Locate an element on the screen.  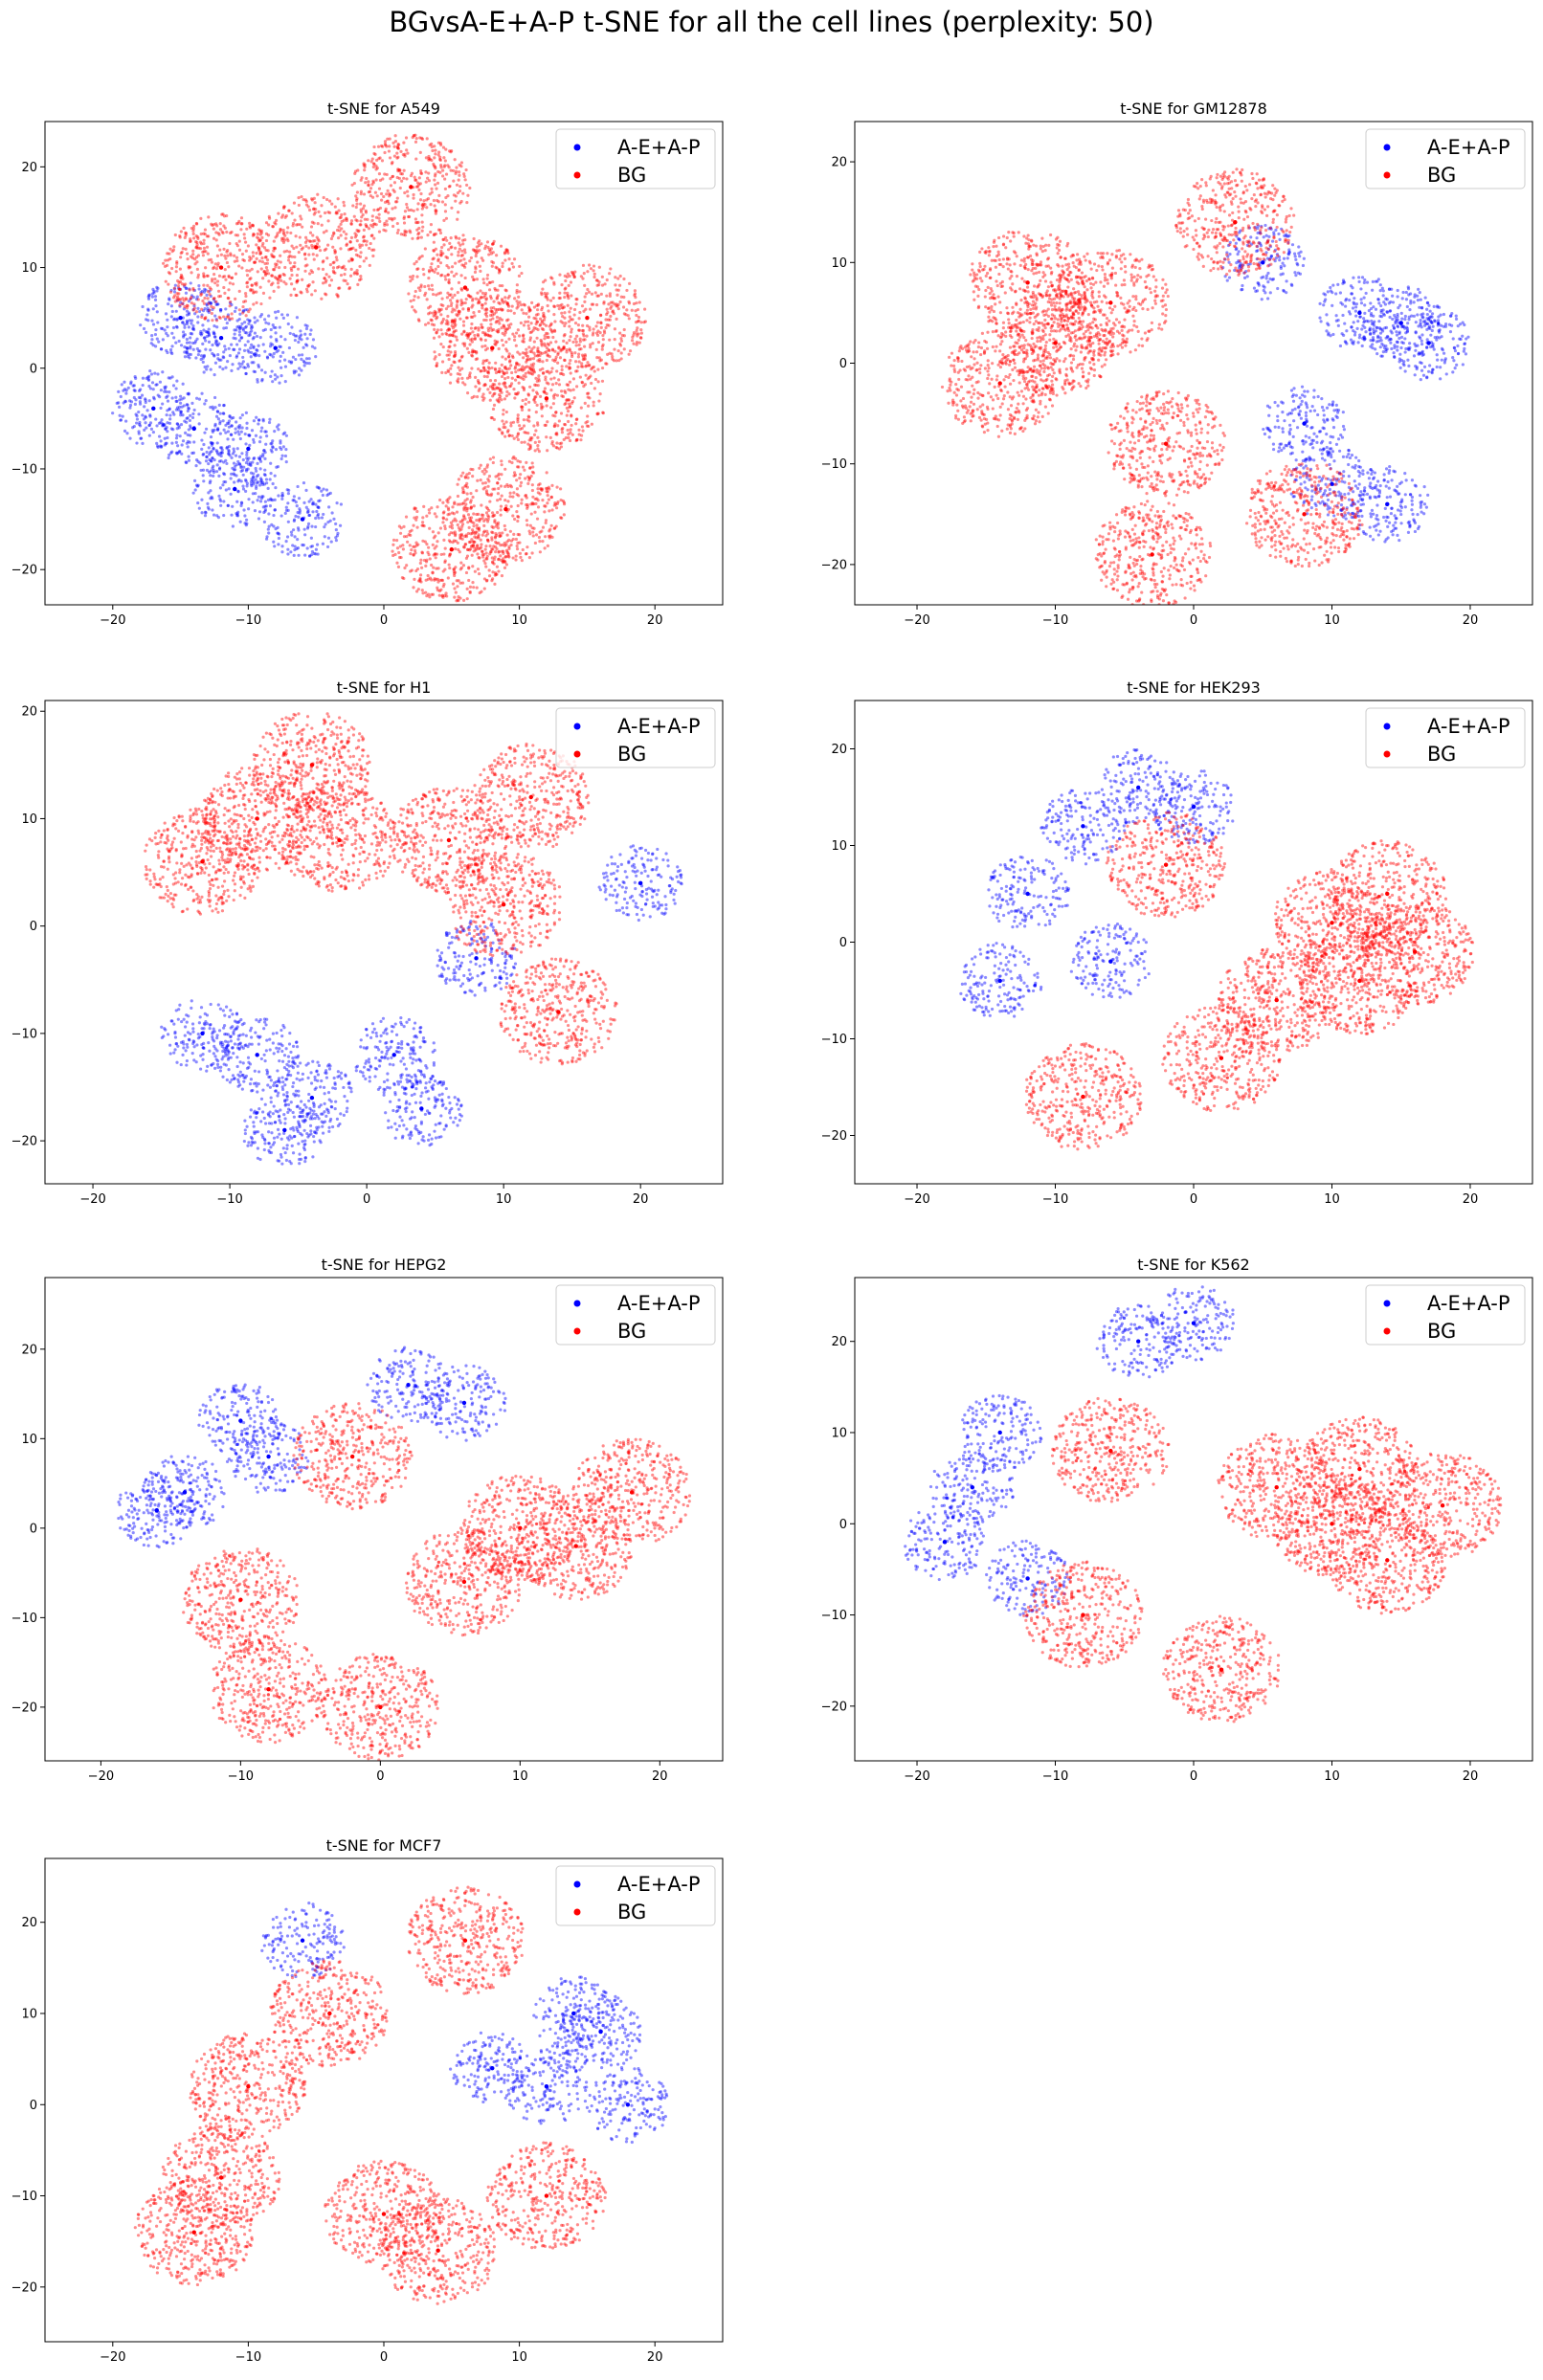
legend: A-E+A-P BG is located at coordinates (635, 159).